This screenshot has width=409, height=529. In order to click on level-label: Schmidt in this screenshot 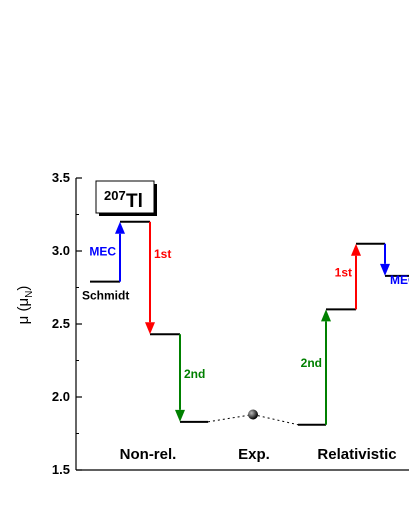, I will do `click(105, 296)`.